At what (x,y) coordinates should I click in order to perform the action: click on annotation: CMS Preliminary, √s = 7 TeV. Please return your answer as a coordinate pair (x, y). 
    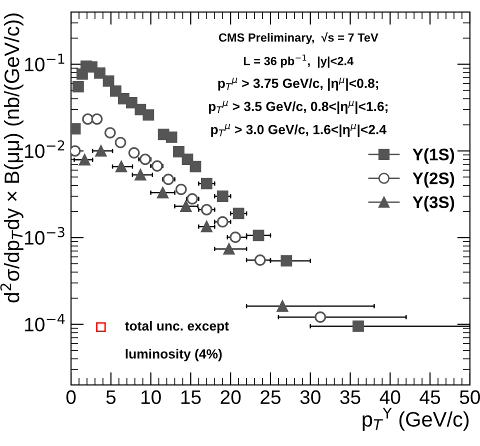
    Looking at the image, I should click on (298, 38).